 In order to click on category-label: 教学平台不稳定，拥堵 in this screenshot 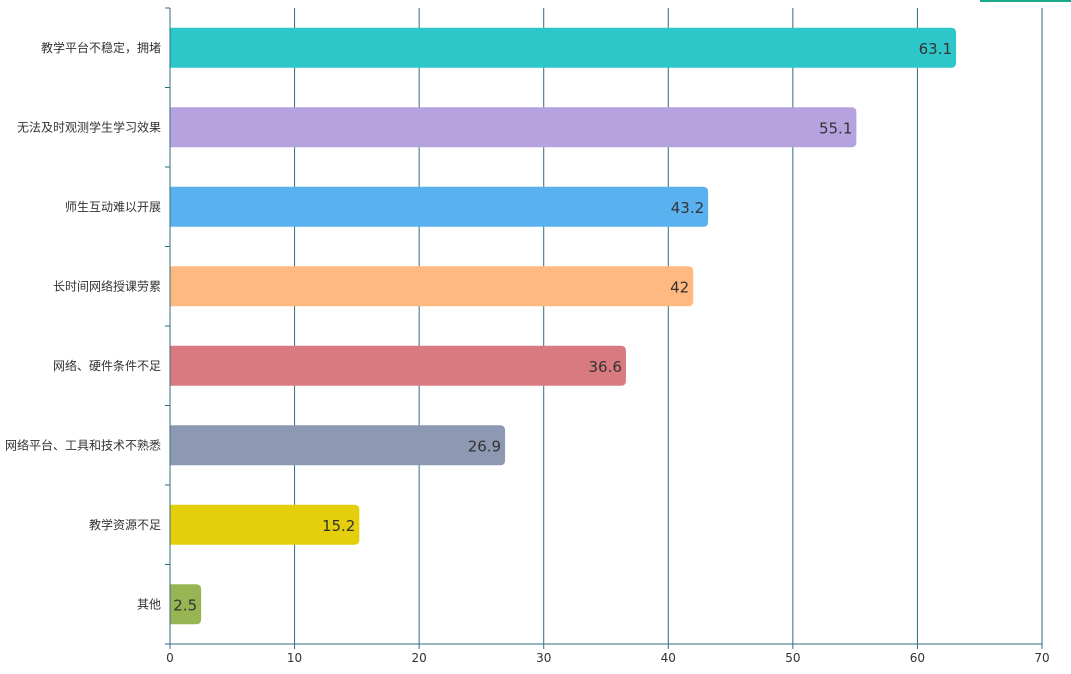, I will do `click(101, 47)`.